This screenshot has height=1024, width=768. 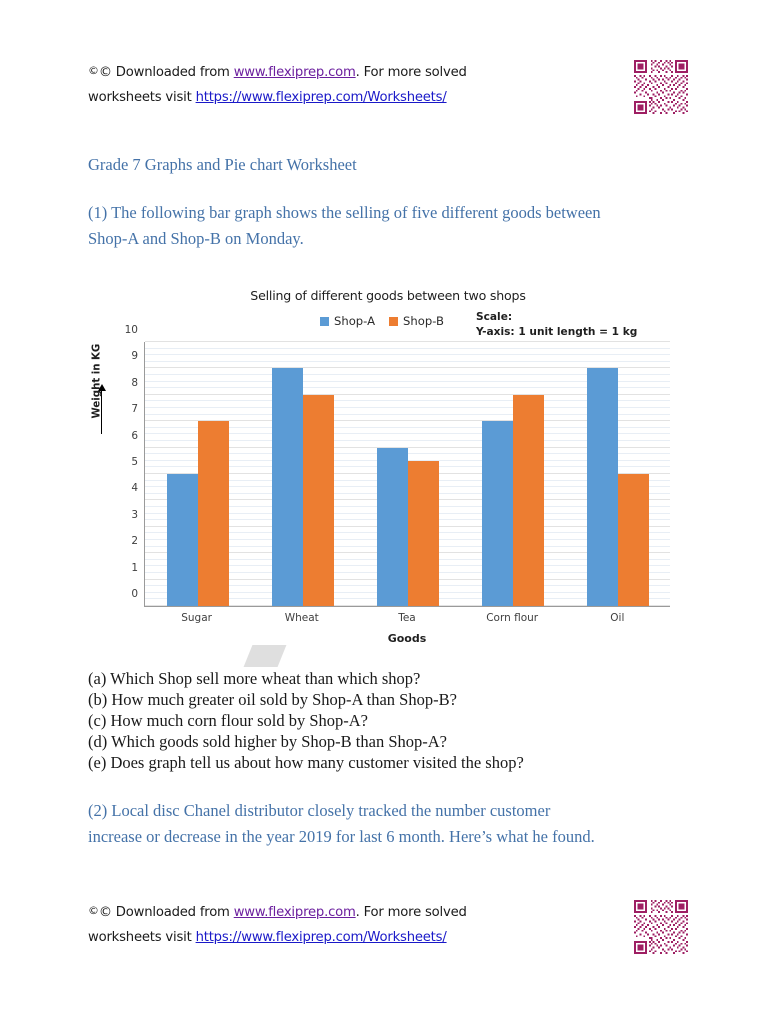 I want to click on x-axis-tick: Sugar, so click(x=196, y=618).